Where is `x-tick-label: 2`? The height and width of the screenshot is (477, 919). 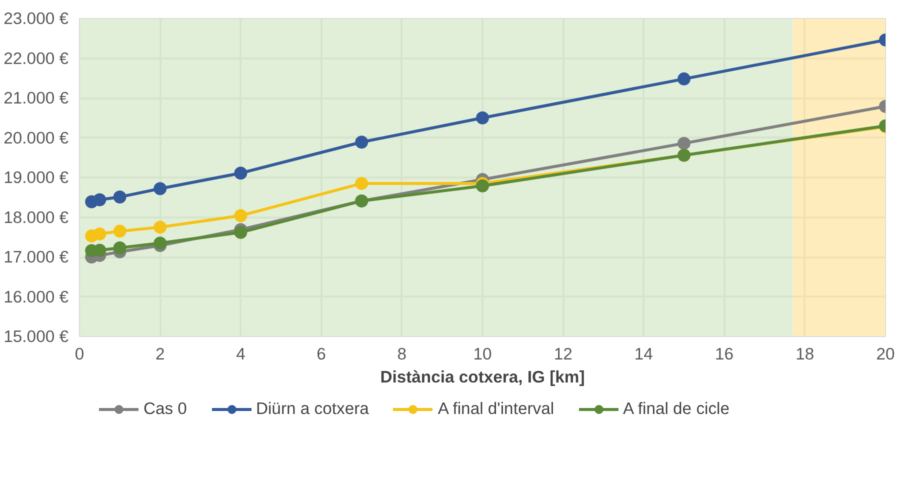 x-tick-label: 2 is located at coordinates (160, 354).